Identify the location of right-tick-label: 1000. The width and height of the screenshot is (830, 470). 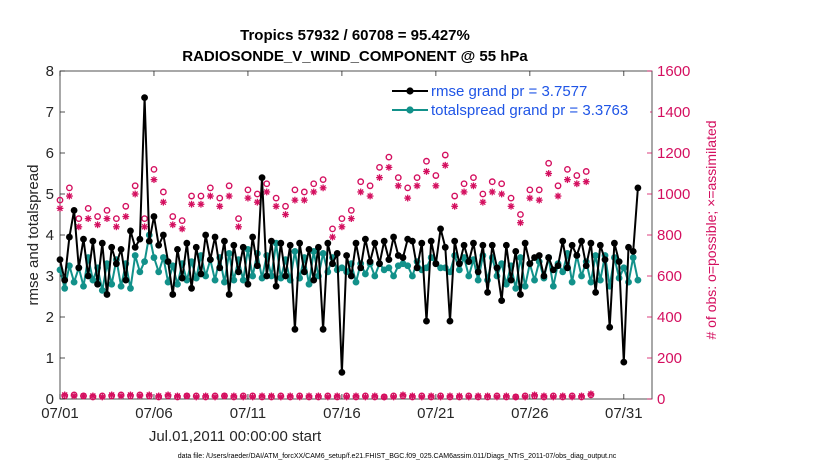
(673, 194).